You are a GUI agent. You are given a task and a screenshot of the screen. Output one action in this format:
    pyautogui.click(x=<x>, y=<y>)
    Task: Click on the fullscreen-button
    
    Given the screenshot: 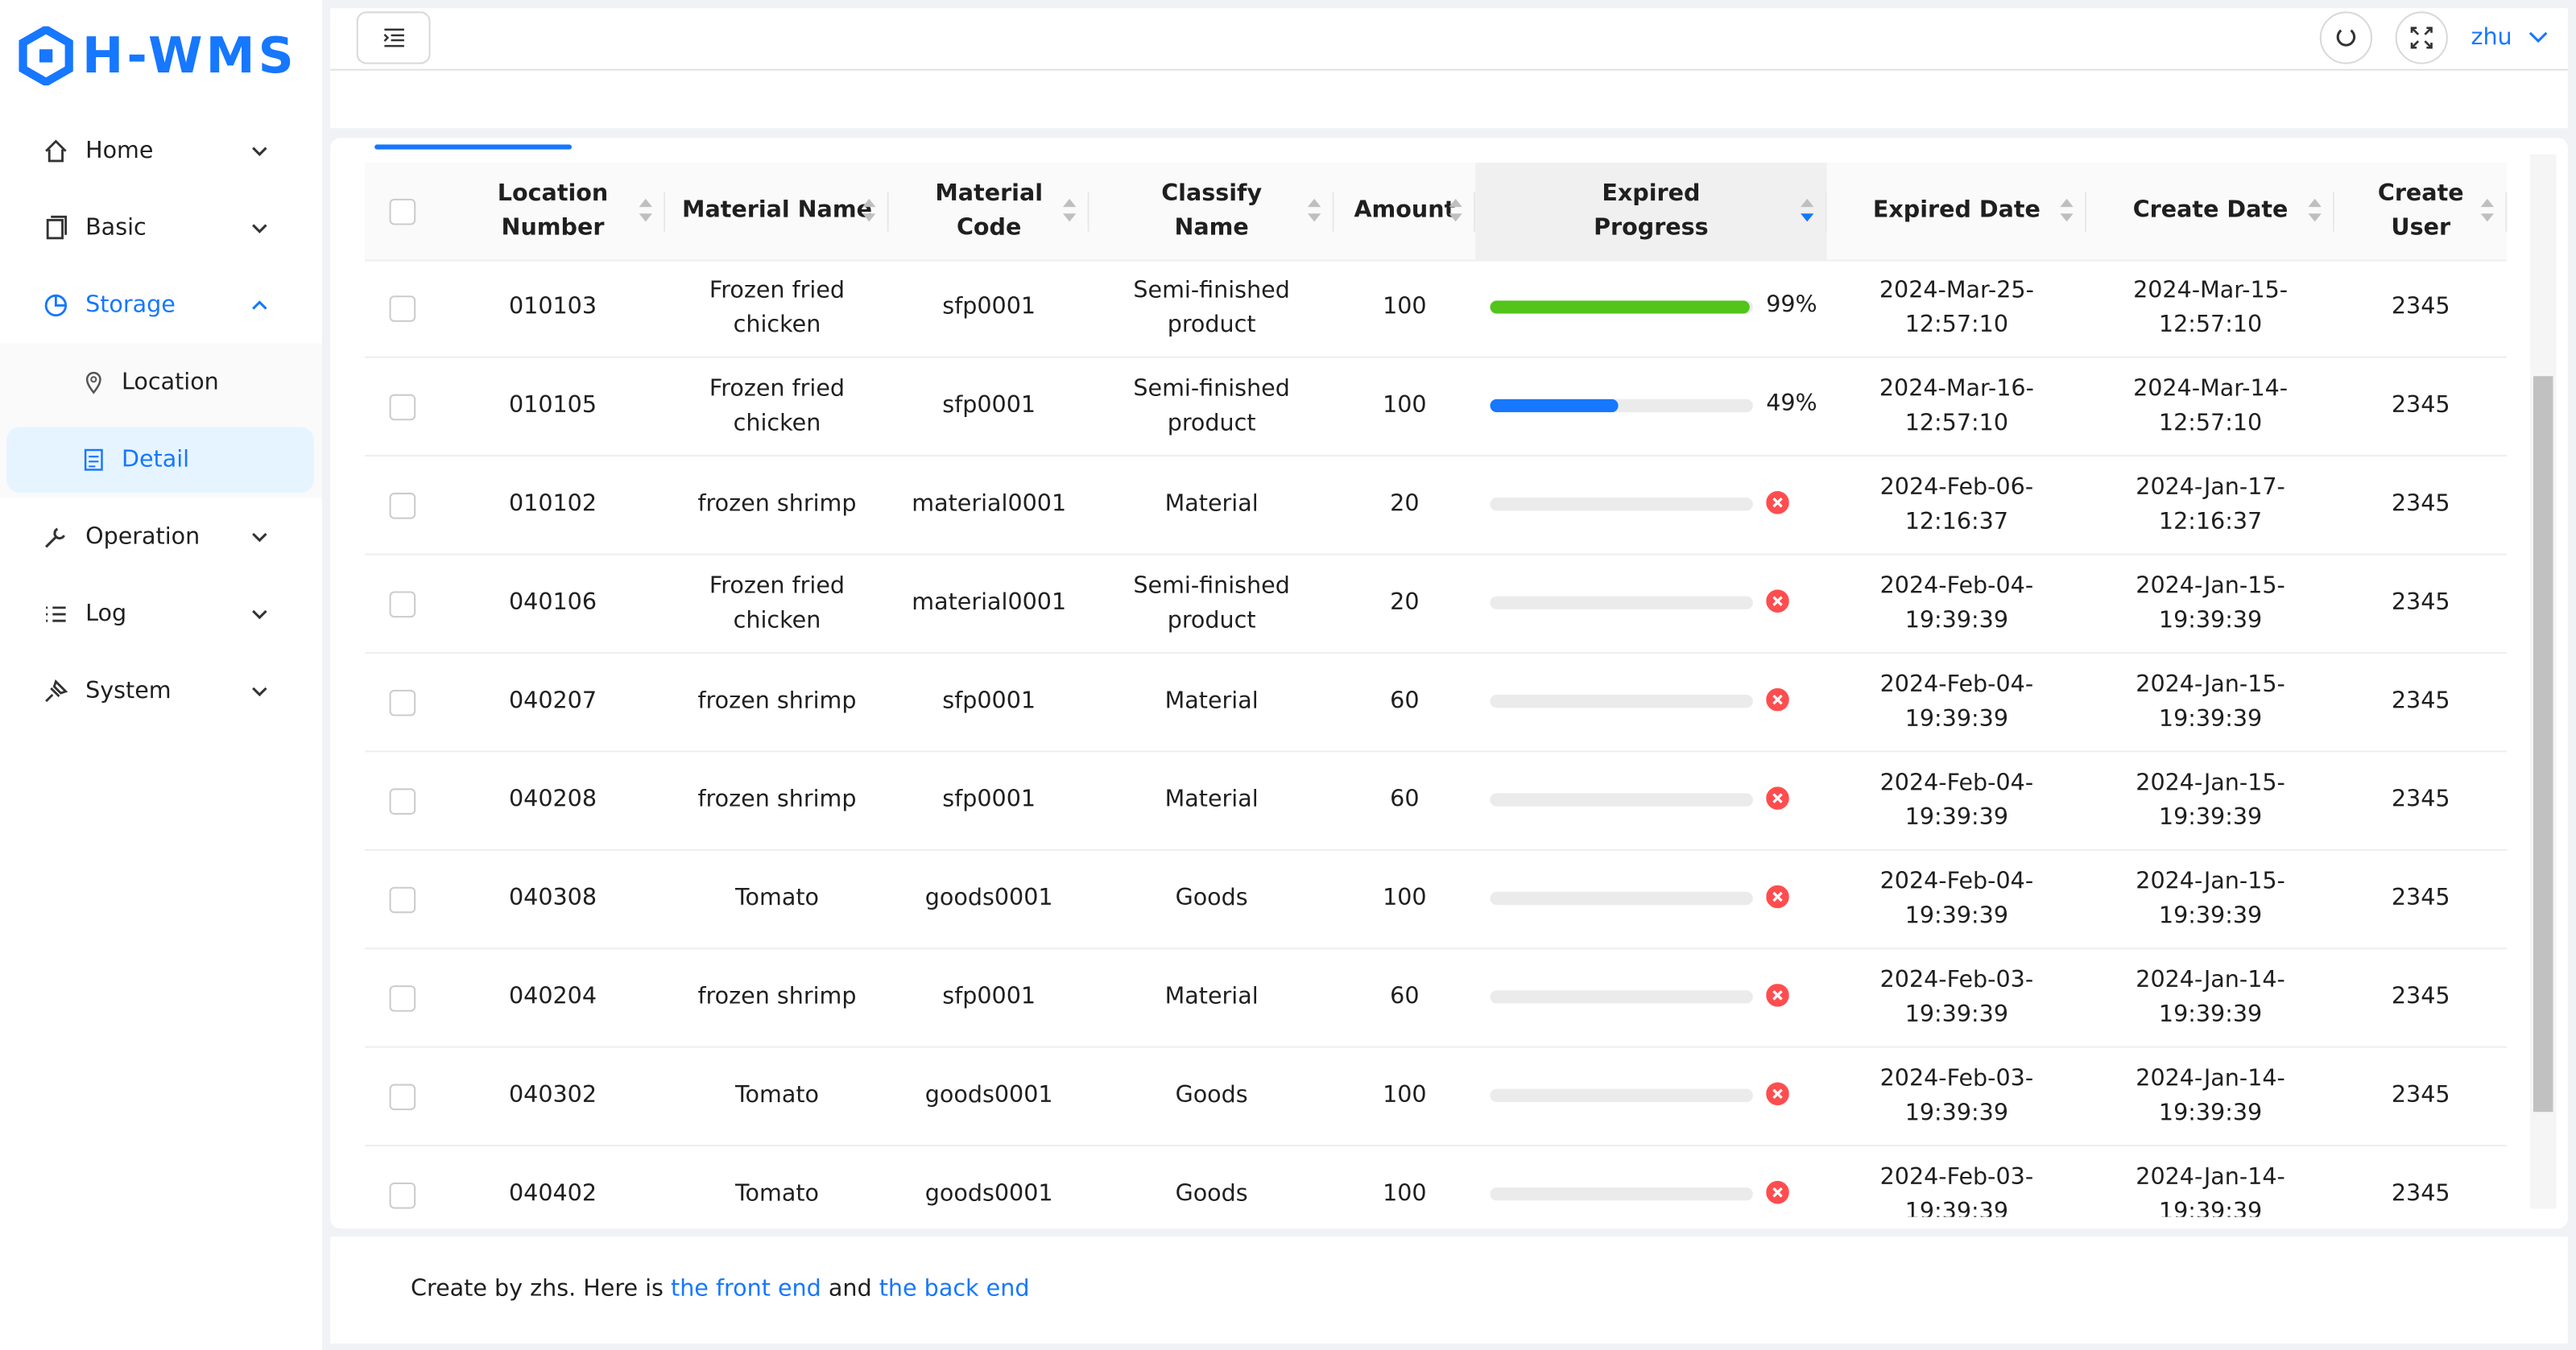 What is the action you would take?
    pyautogui.click(x=2422, y=37)
    